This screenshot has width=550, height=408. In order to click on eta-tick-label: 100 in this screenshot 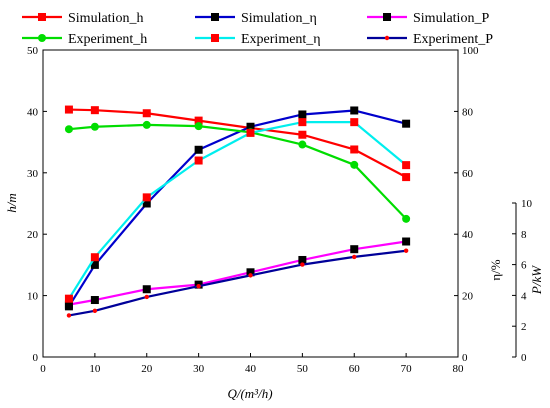, I will do `click(470, 51)`.